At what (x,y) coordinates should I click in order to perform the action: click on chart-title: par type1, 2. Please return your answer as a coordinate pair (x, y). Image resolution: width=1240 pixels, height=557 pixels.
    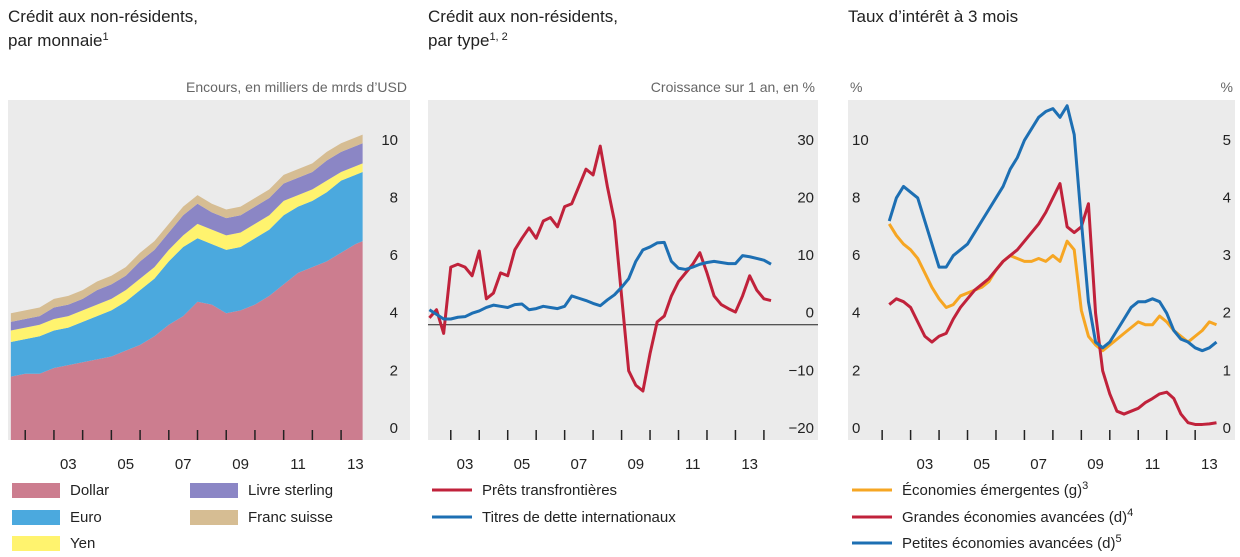
    Looking at the image, I should click on (468, 40).